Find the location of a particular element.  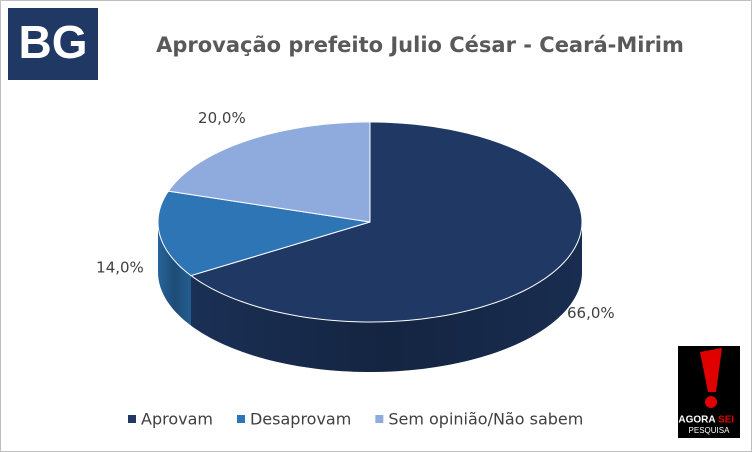

logo-sub: PESQUISA is located at coordinates (710, 430).